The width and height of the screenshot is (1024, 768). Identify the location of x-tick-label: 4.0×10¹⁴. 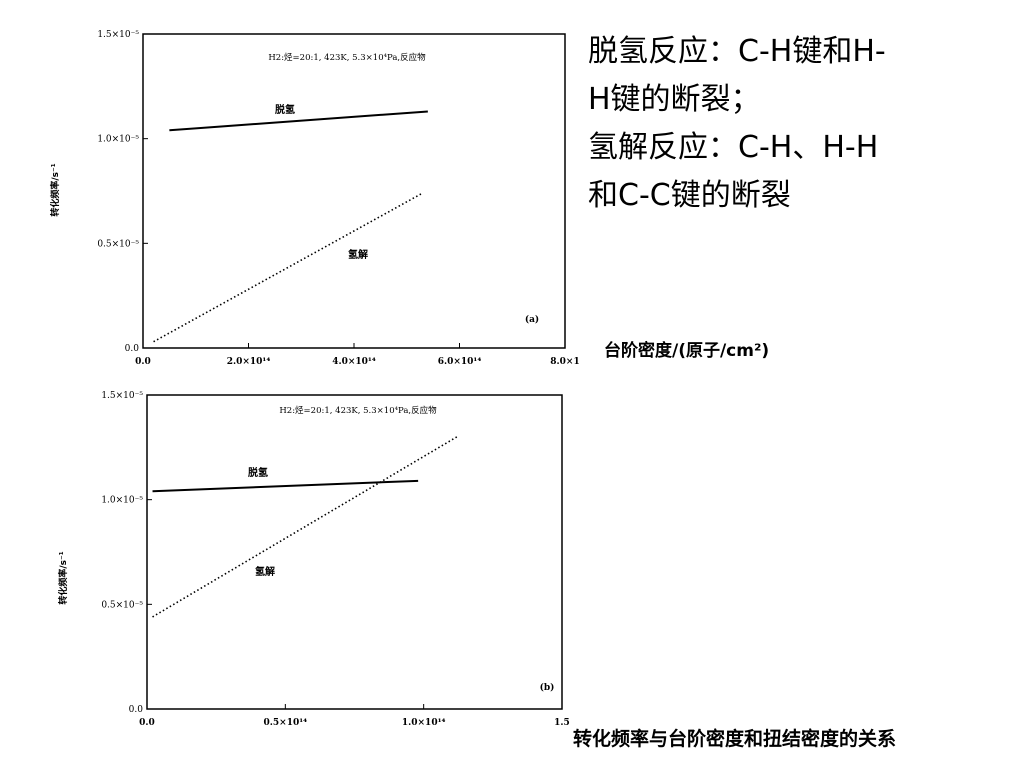
(354, 362).